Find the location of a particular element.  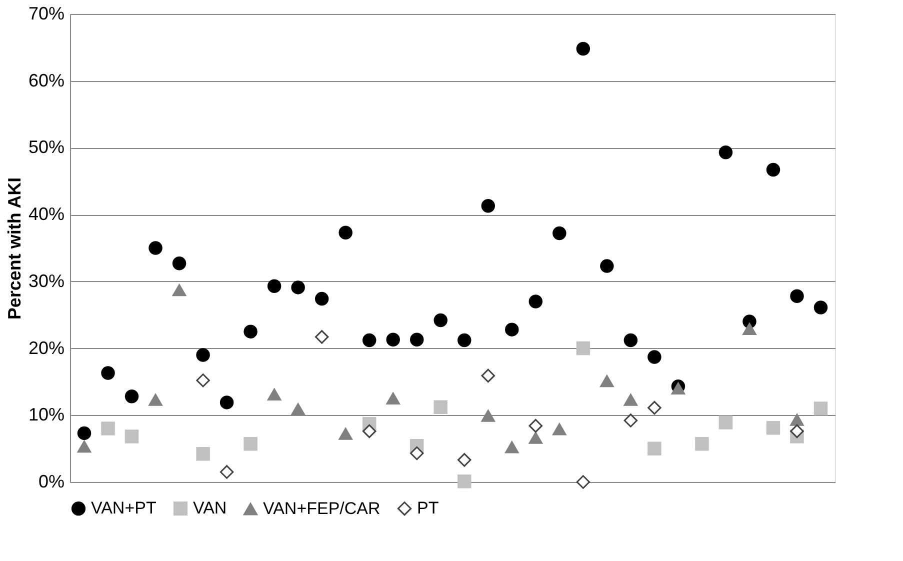

legend-label: VAN+PT is located at coordinates (123, 508).